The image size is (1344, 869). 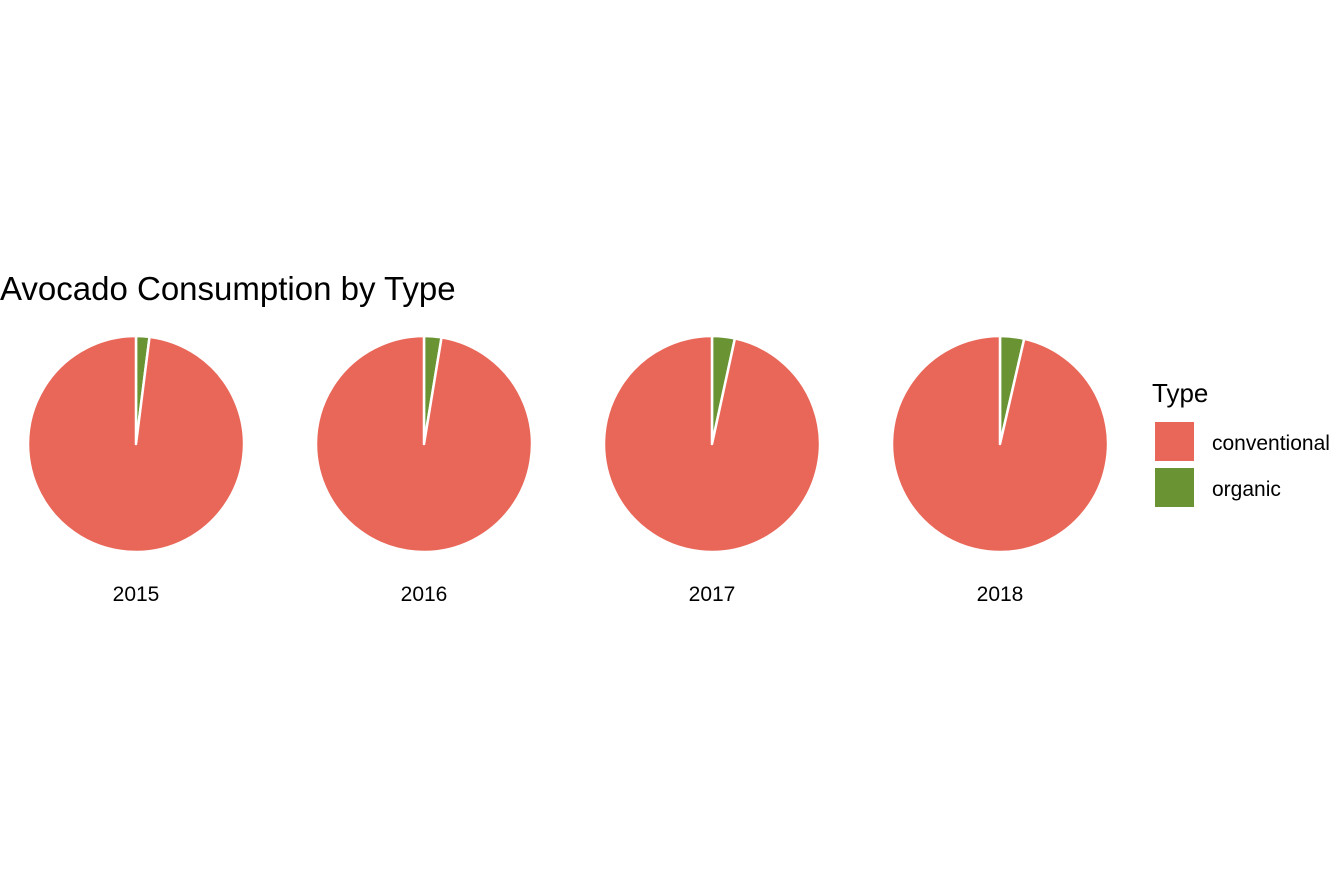 What do you see at coordinates (228, 288) in the screenshot?
I see `chart-title: Avocado Consumption by Type` at bounding box center [228, 288].